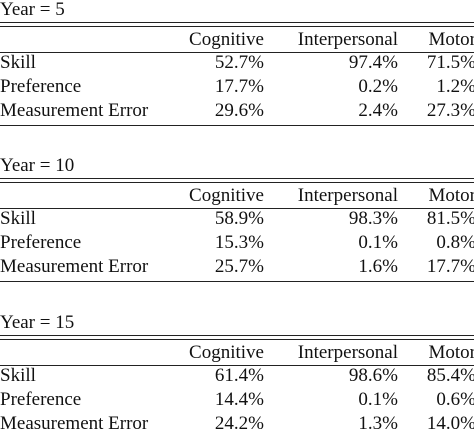 The width and height of the screenshot is (474, 437). I want to click on table-cell: 25.7%, so click(239, 266).